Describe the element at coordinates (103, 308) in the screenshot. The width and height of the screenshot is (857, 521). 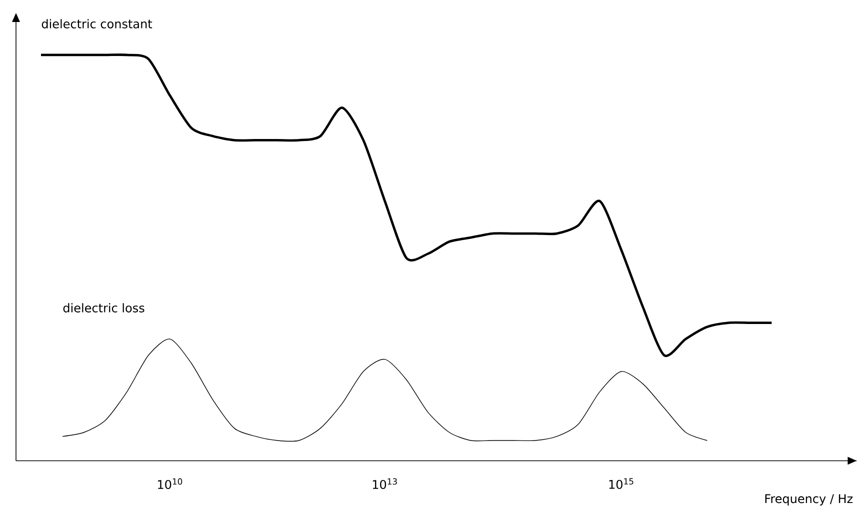
I see `text: dielectric loss` at that location.